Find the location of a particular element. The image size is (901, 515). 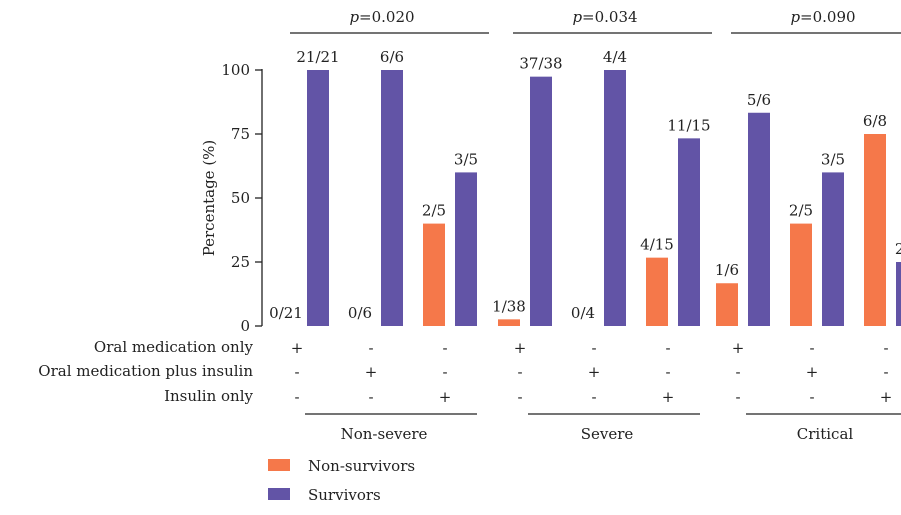

treatment-row-label: Oral medication only is located at coordinates (174, 347).